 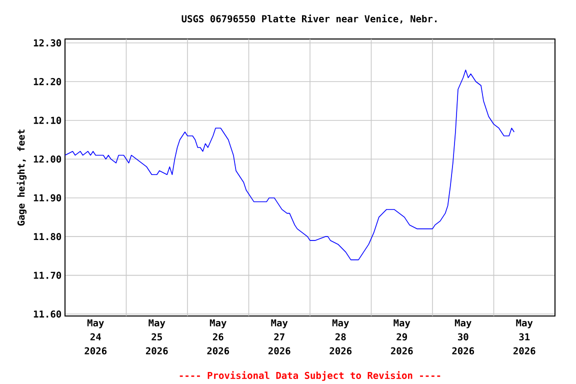 I want to click on y-tick-label: 12.00, so click(x=48, y=159).